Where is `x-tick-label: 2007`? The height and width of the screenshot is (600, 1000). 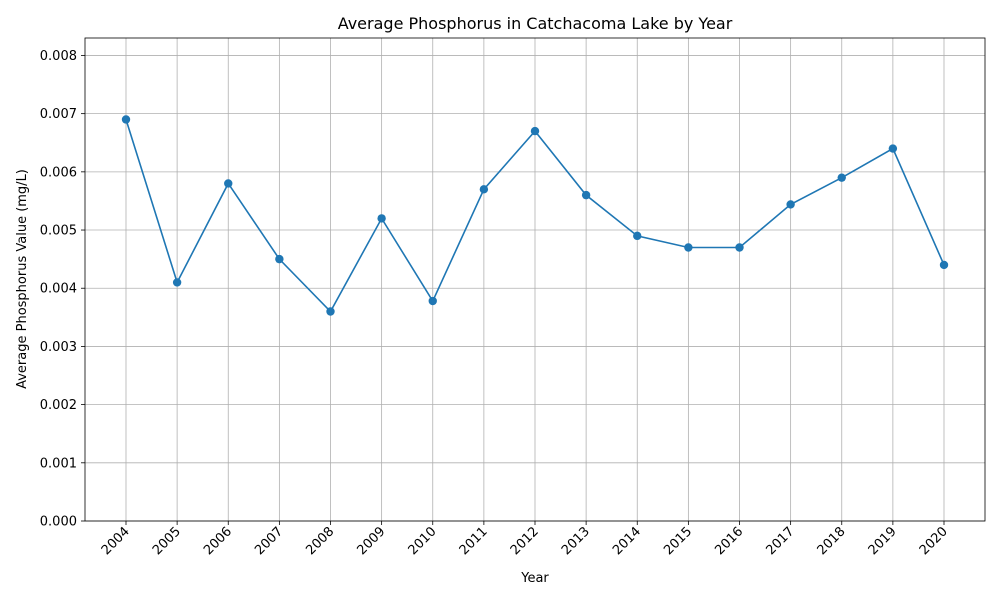
x-tick-label: 2007 is located at coordinates (269, 541).